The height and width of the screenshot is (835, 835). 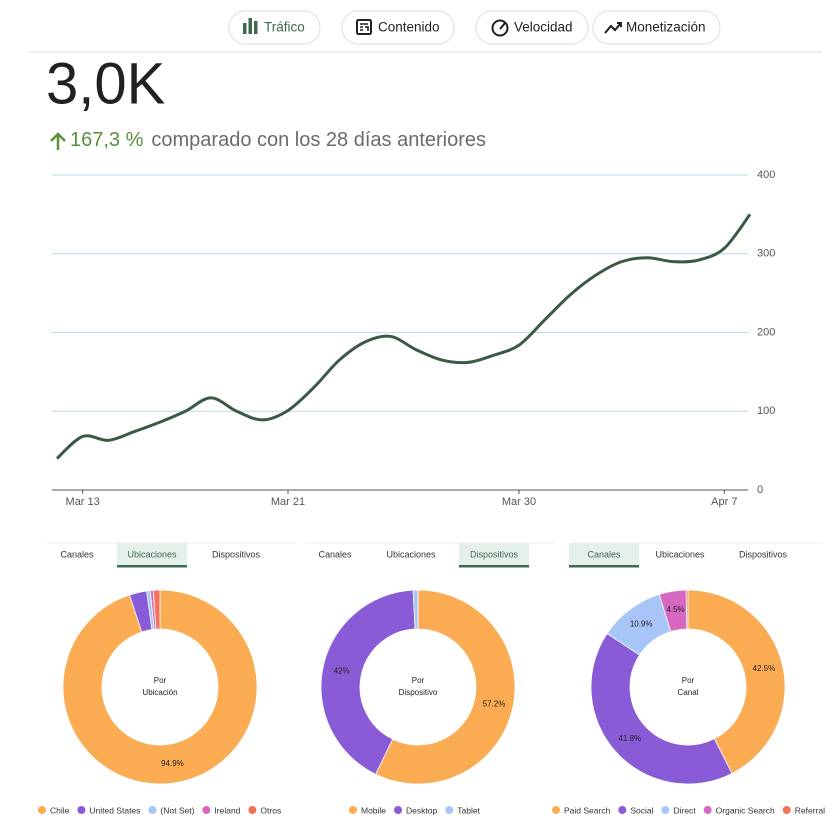 I want to click on tab-label: Contenido, so click(x=409, y=27).